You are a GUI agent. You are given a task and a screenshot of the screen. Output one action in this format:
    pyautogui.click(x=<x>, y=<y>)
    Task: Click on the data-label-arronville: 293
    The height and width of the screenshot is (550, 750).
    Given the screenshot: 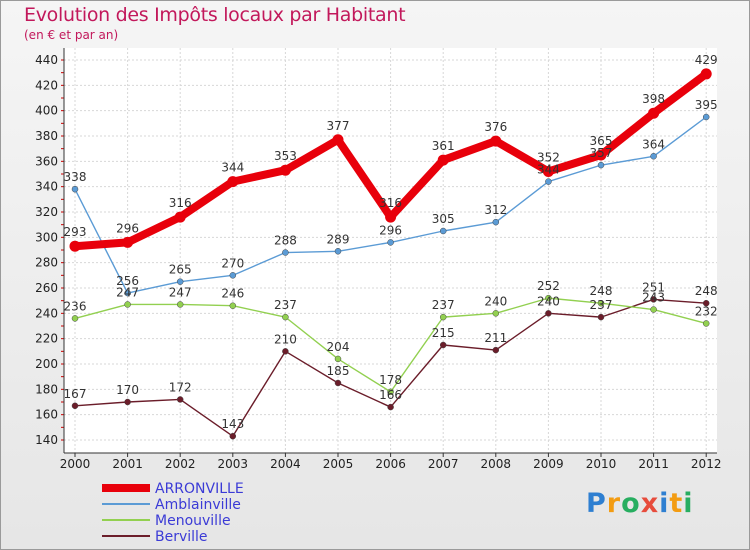 What is the action you would take?
    pyautogui.click(x=75, y=232)
    